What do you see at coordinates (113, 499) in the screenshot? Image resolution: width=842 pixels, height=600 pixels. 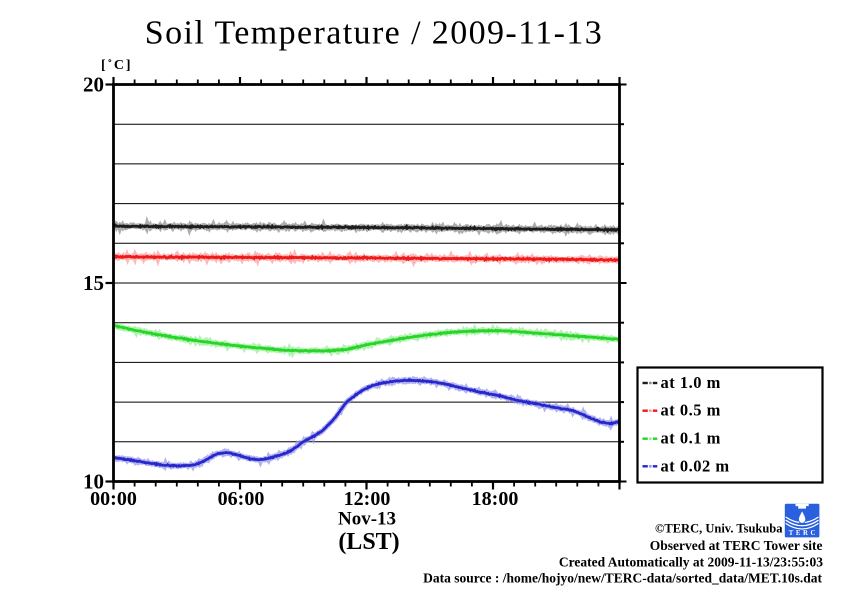 I see `svg-text: 00:00` at bounding box center [113, 499].